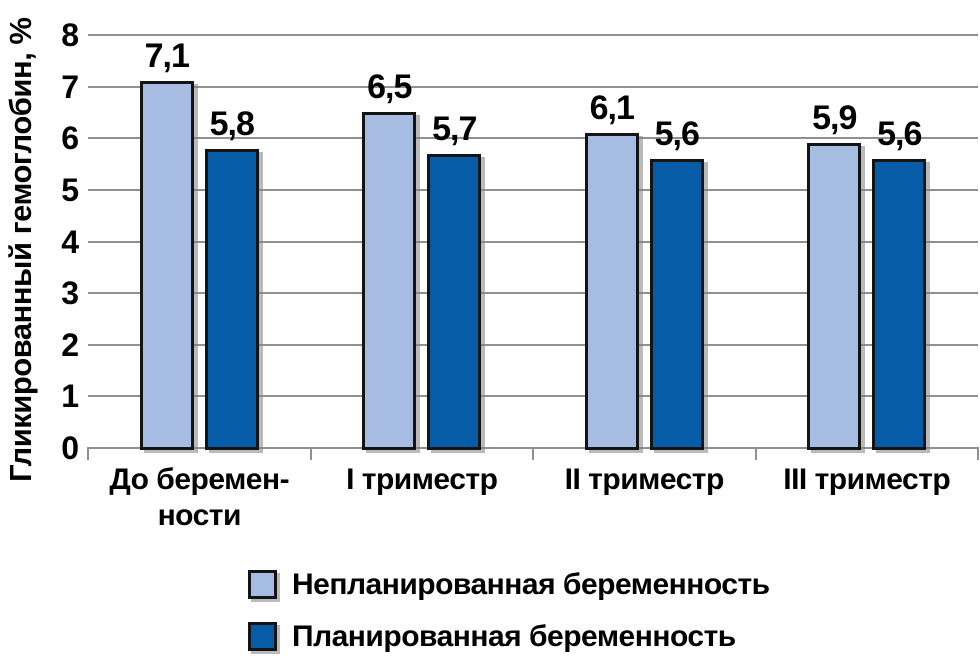 The image size is (980, 665). I want to click on legend-label: Непланированная беременность, so click(531, 584).